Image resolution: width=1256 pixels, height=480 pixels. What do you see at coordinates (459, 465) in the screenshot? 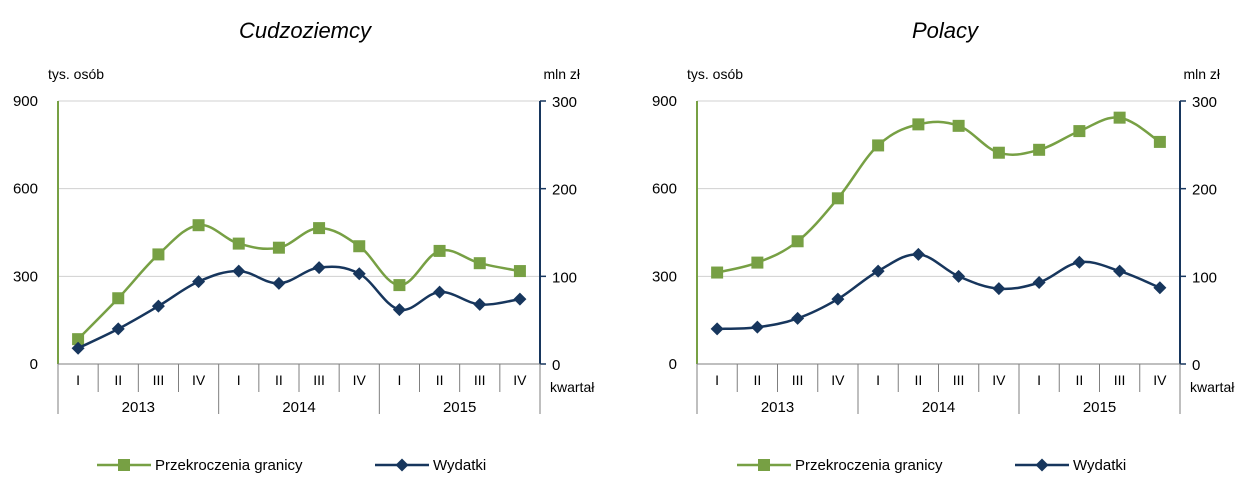
I see `legend-label: Wydatki` at bounding box center [459, 465].